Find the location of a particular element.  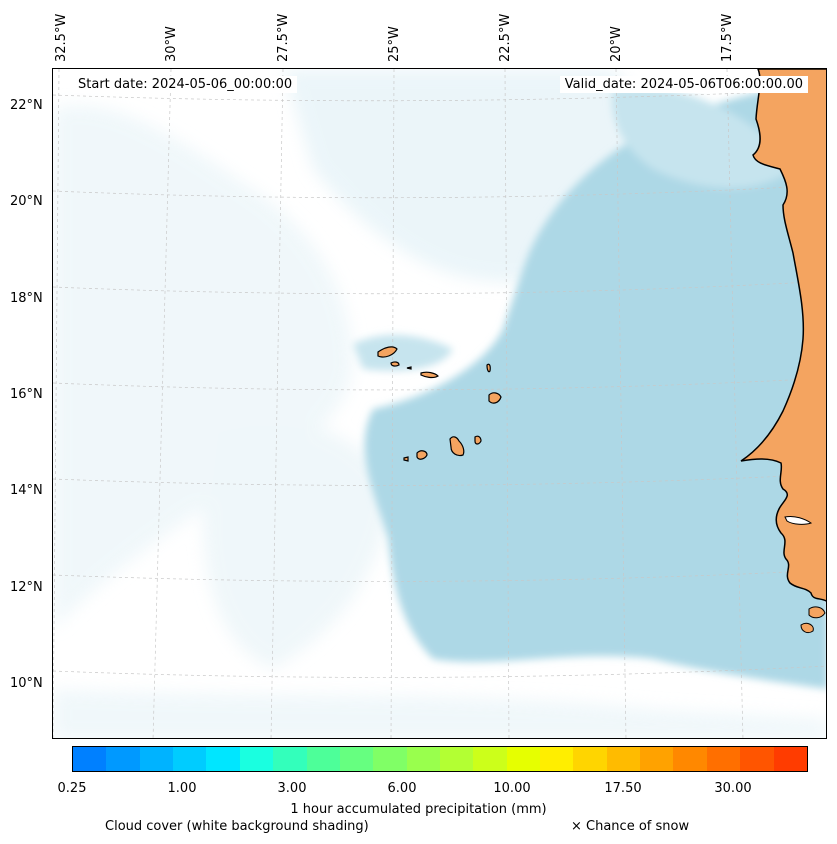

colorbar-title: 1 hour accumulated precipitation (mm) is located at coordinates (418, 809).